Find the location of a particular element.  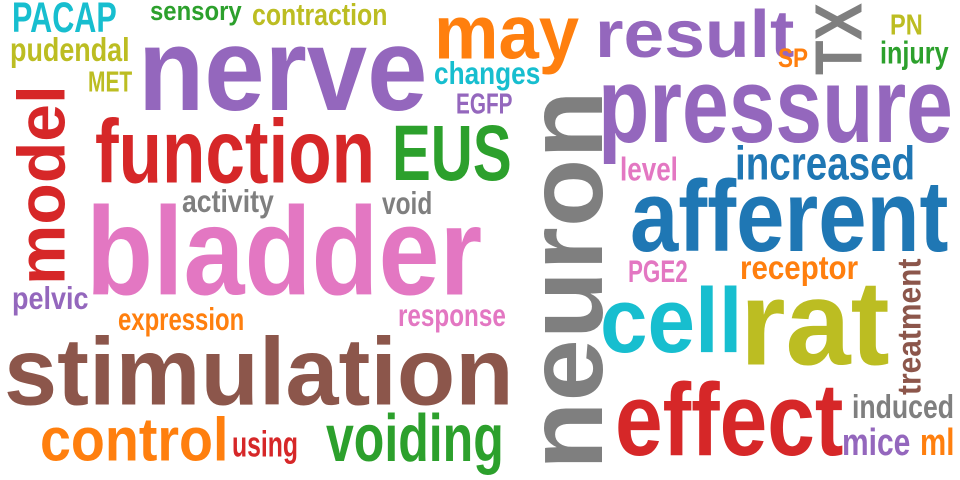

word-response: response is located at coordinates (452, 315).